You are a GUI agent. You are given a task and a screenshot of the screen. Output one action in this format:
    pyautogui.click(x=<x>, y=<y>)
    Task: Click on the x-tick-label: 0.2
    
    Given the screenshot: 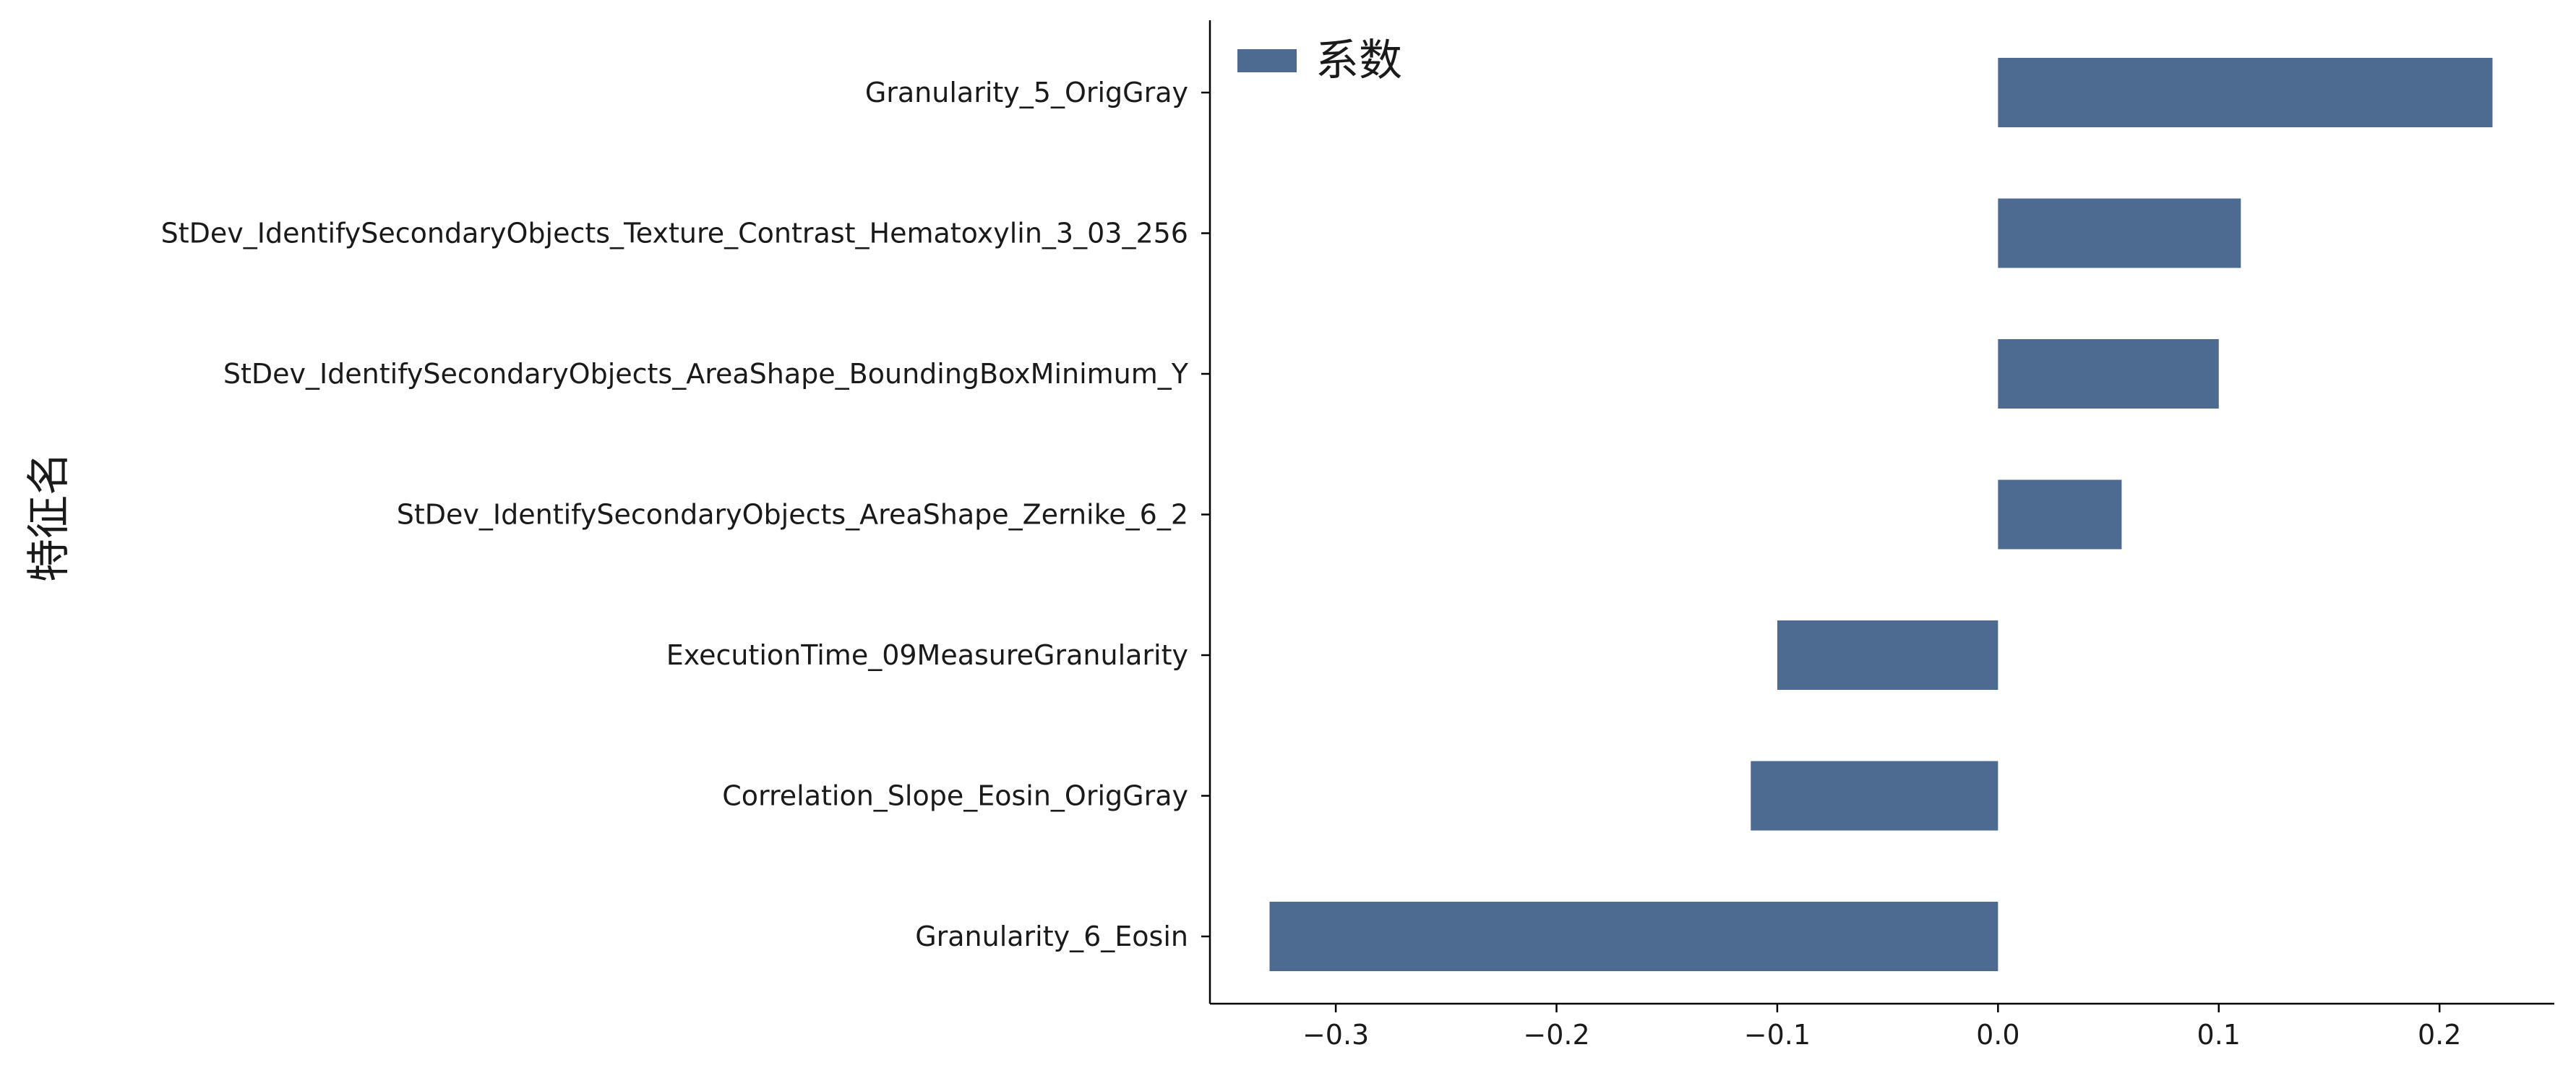 What is the action you would take?
    pyautogui.click(x=2440, y=1035)
    